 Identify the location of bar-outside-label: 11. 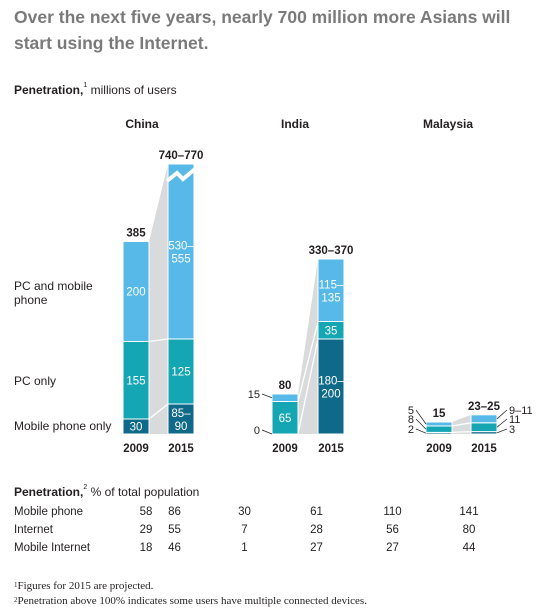
(514, 420).